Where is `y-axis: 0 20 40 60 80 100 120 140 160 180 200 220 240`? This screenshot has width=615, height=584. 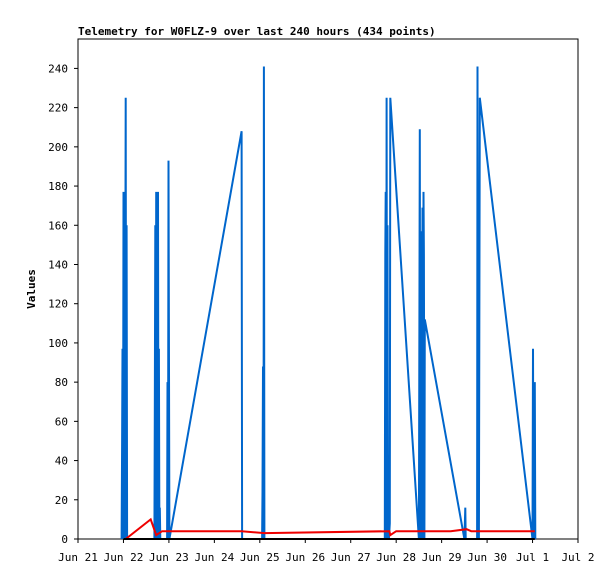 y-axis: 0 20 40 60 80 100 120 140 160 180 200 220 240 is located at coordinates (63, 304).